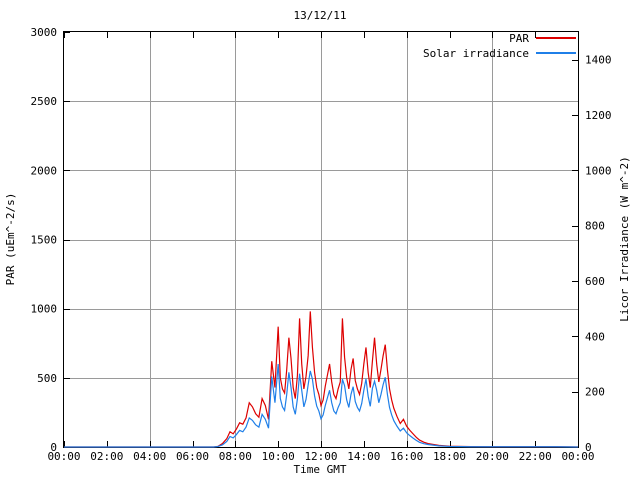 This screenshot has height=480, width=640. I want to click on series-line-solar-irradiance, so click(321, 405).